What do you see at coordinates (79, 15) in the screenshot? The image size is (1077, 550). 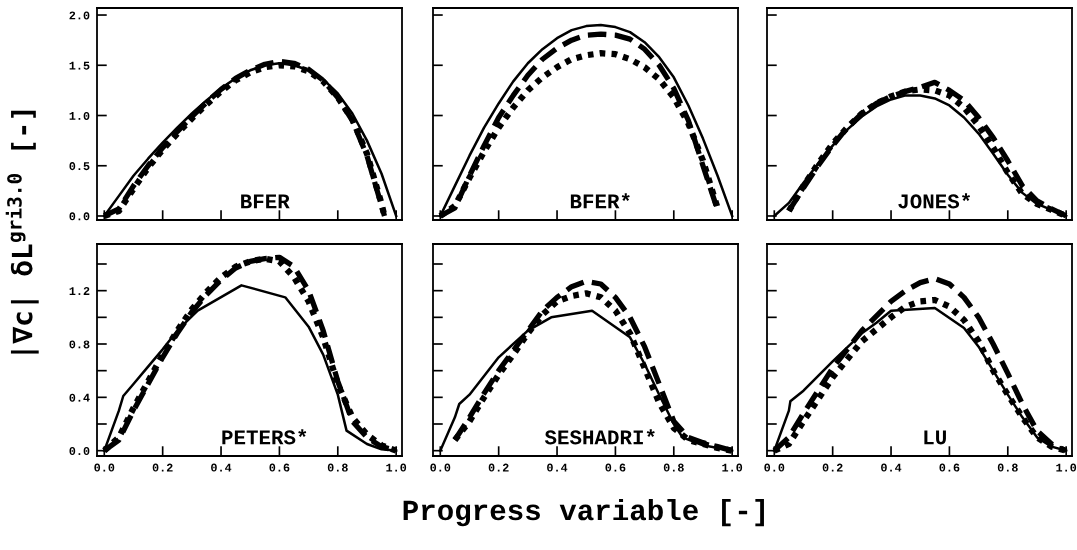 I see `y-tick-label: 2.0` at bounding box center [79, 15].